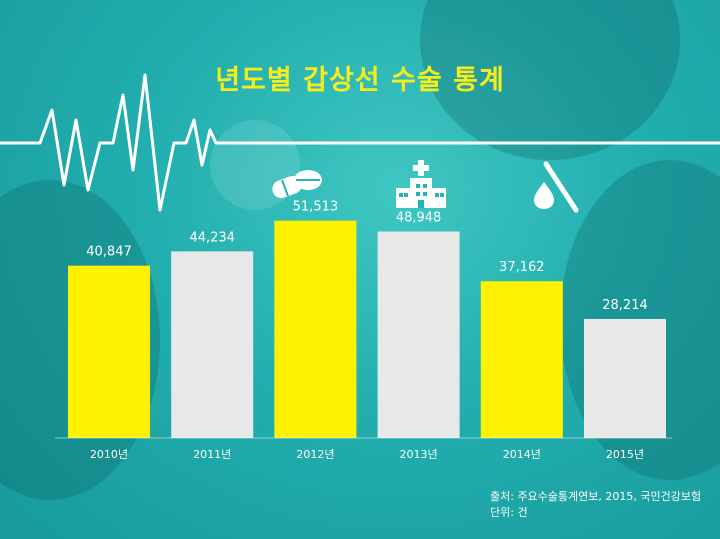 This screenshot has width=720, height=539. I want to click on x-tick-label: 2012년, so click(315, 454).